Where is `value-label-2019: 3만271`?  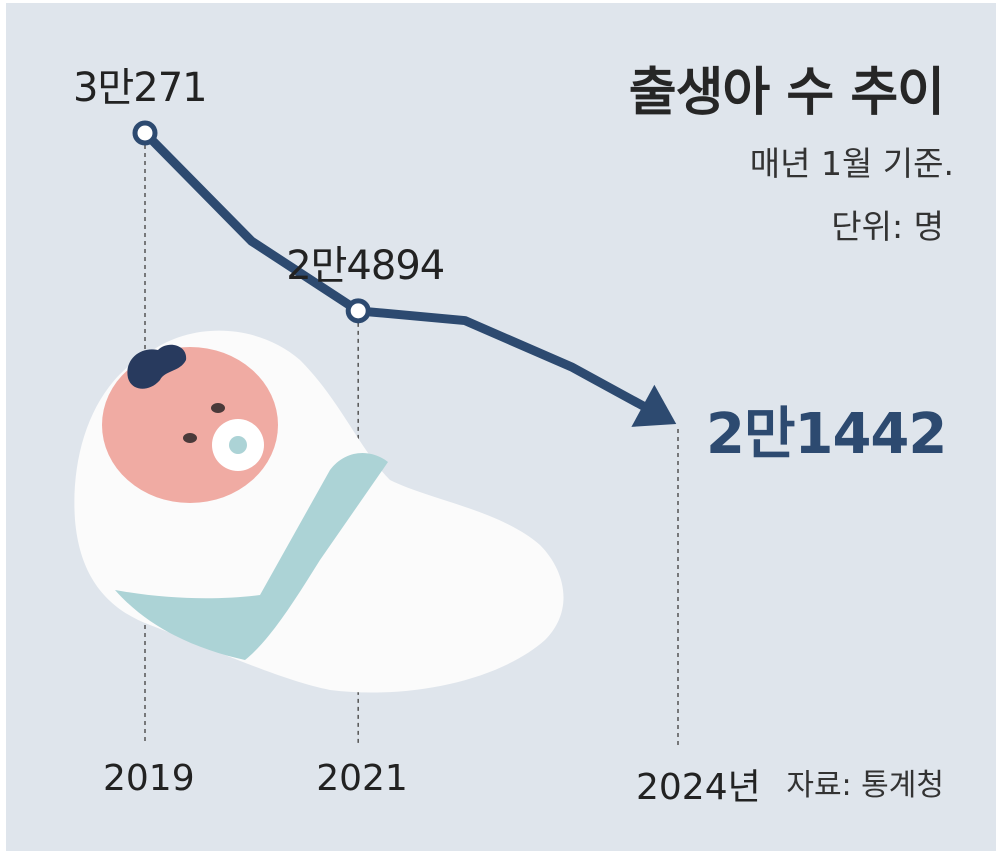
value-label-2019: 3만271 is located at coordinates (140, 88).